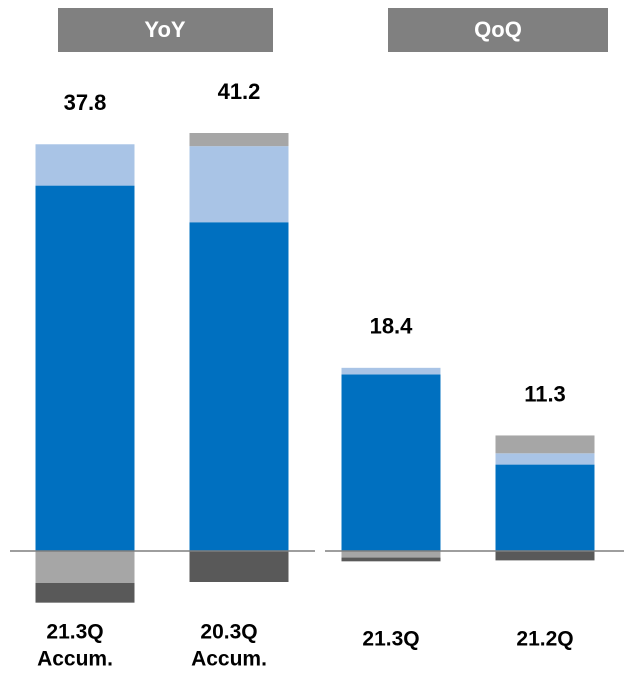 This screenshot has width=624, height=674. I want to click on panel-title: YoY, so click(164, 29).